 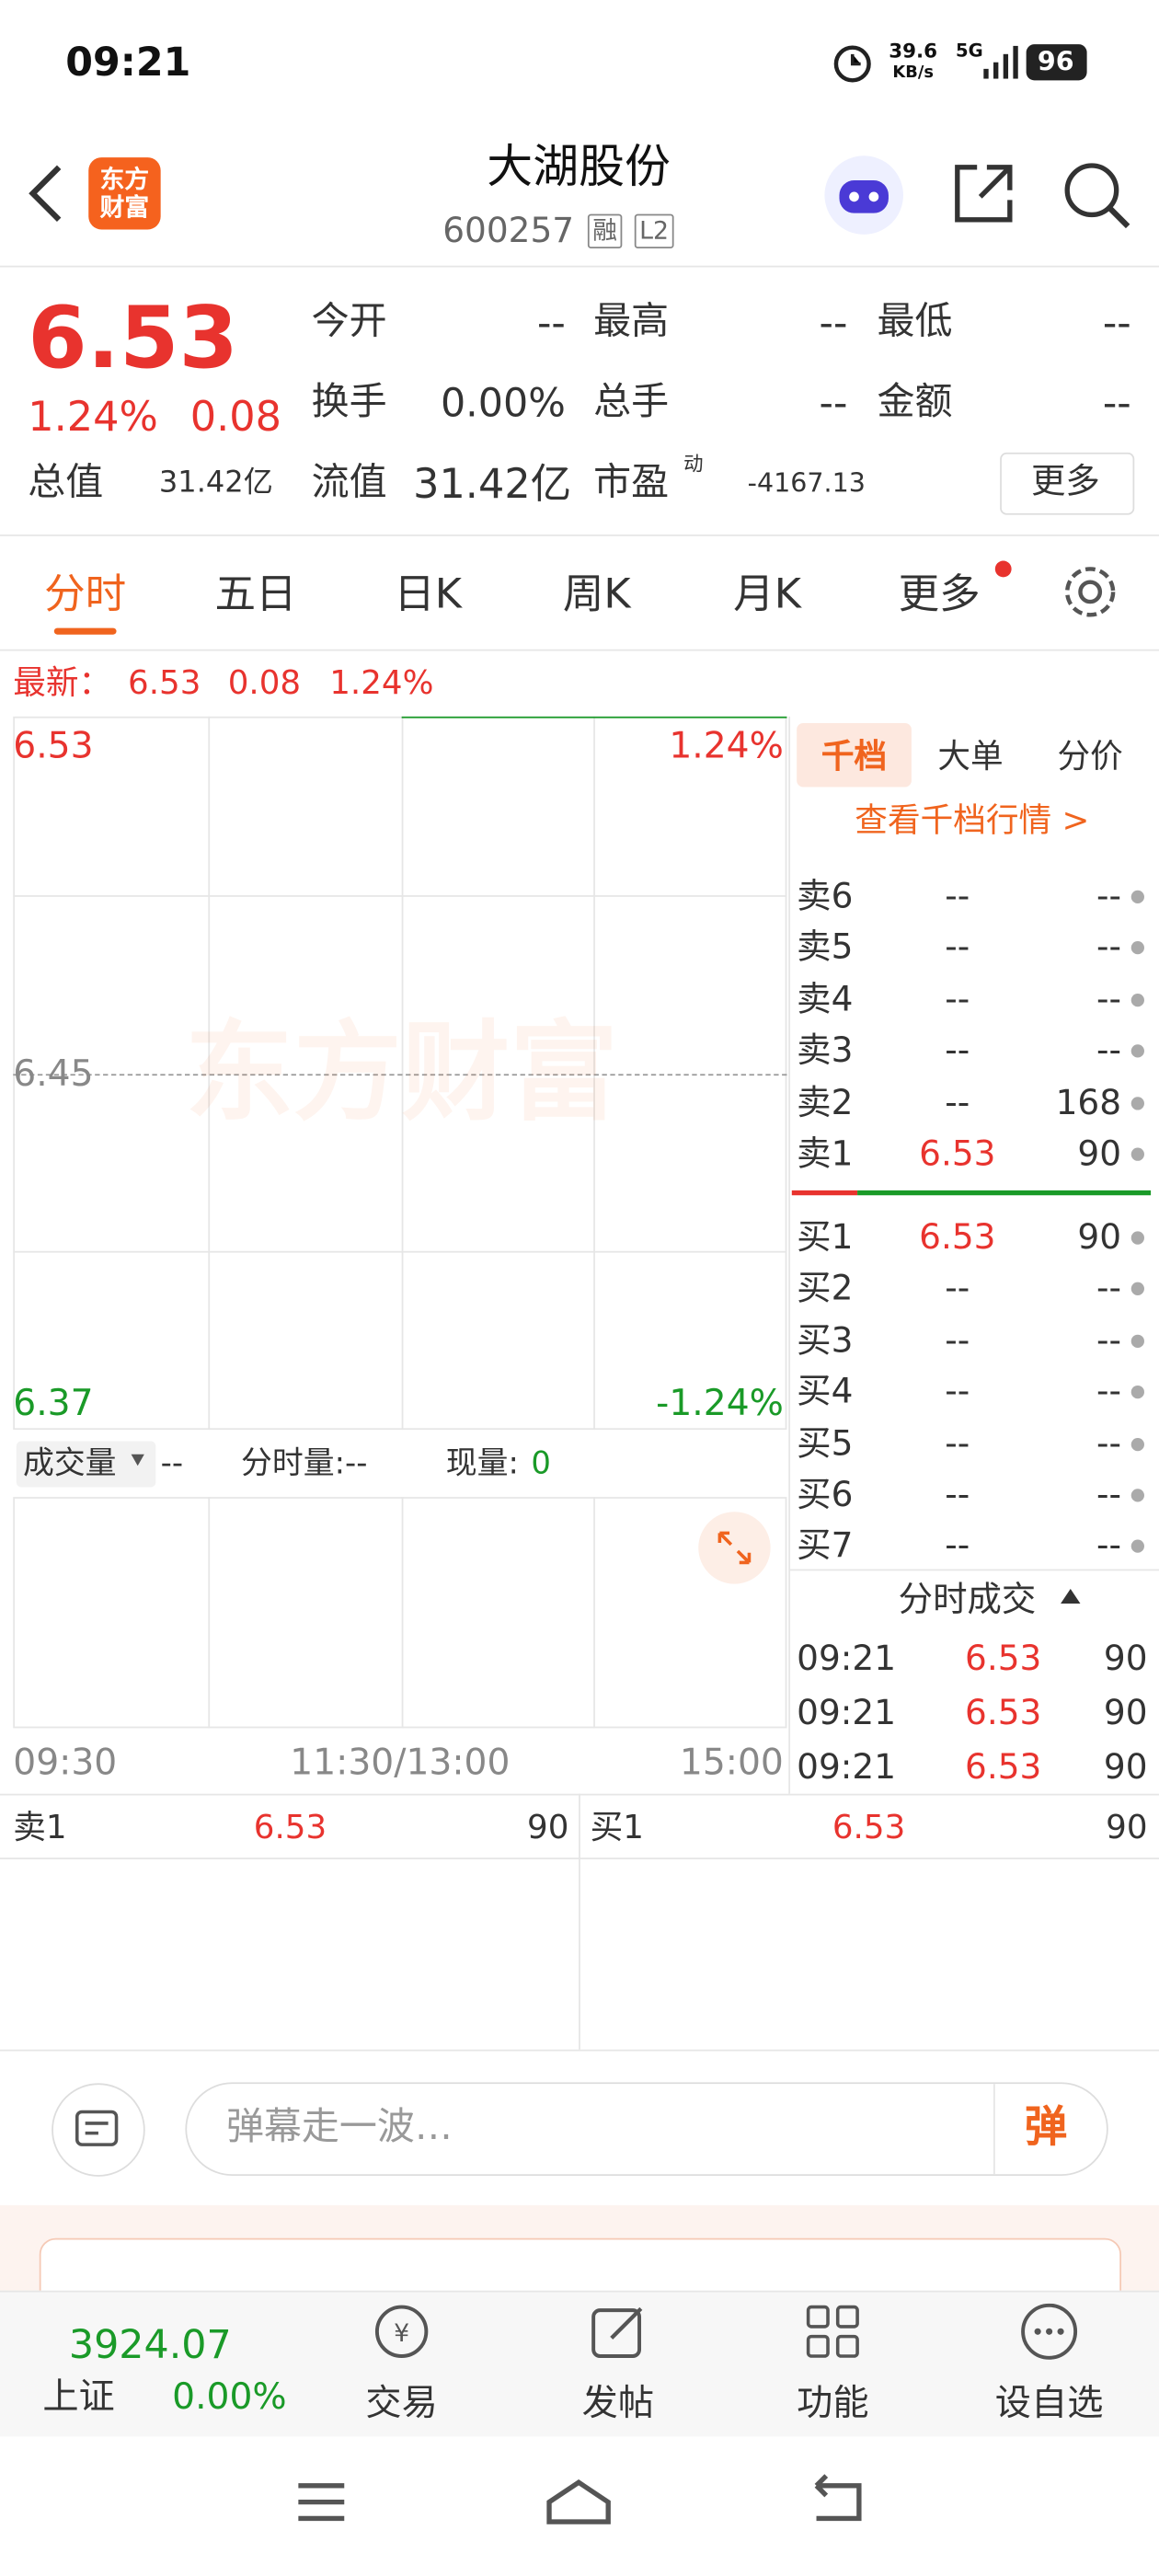 I want to click on latest-pct: 1.24%, so click(x=381, y=682).